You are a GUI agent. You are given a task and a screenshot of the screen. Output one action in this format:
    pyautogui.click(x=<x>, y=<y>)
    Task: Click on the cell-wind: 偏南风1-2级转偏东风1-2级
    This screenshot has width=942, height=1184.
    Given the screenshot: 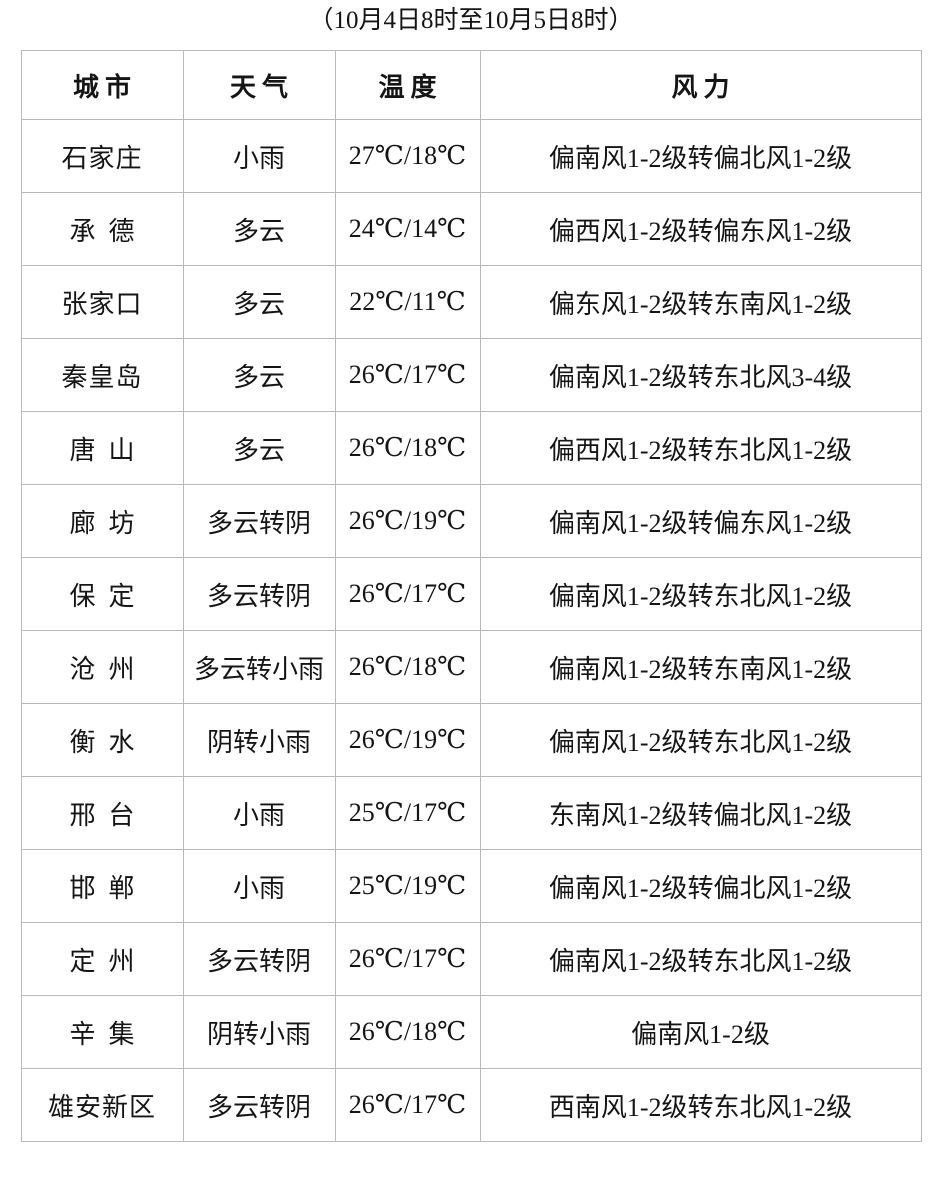 What is the action you would take?
    pyautogui.click(x=700, y=521)
    